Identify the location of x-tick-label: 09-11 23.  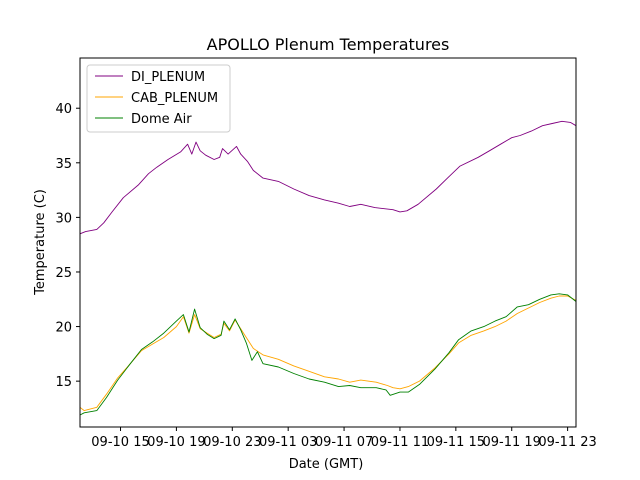
(567, 442).